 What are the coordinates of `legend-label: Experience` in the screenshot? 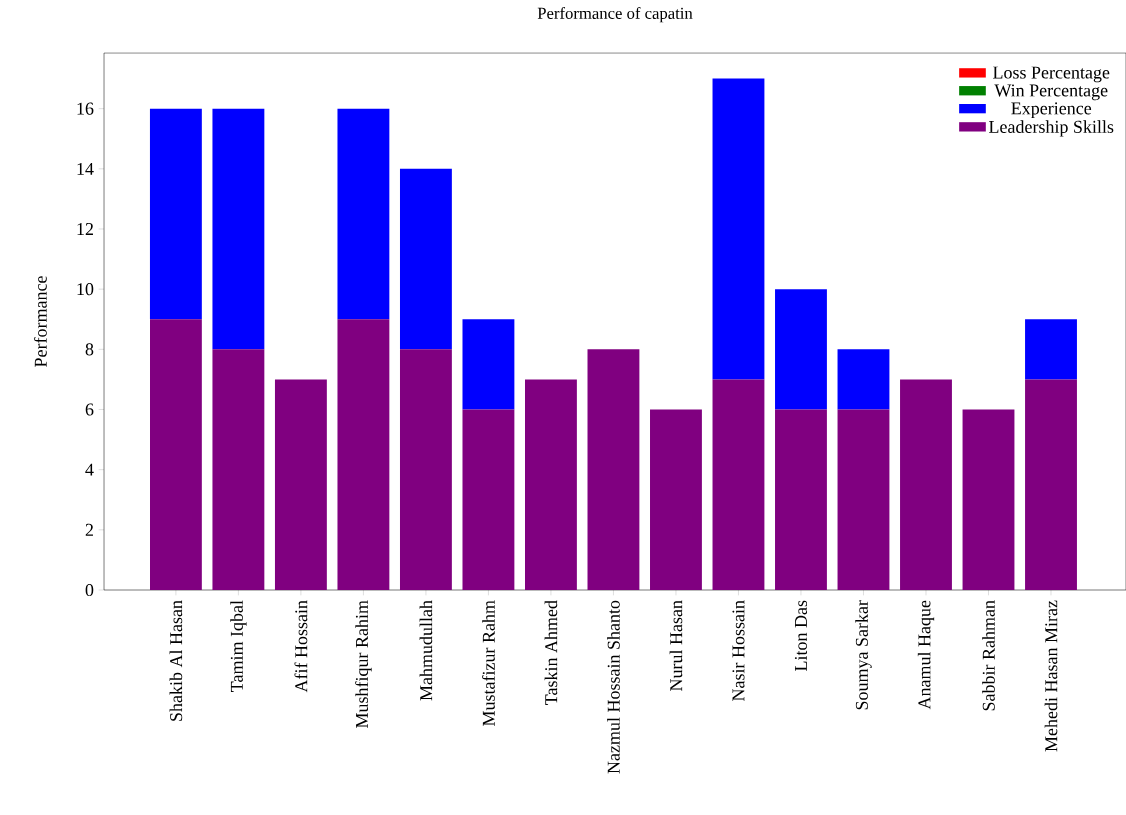 It's located at (1051, 110).